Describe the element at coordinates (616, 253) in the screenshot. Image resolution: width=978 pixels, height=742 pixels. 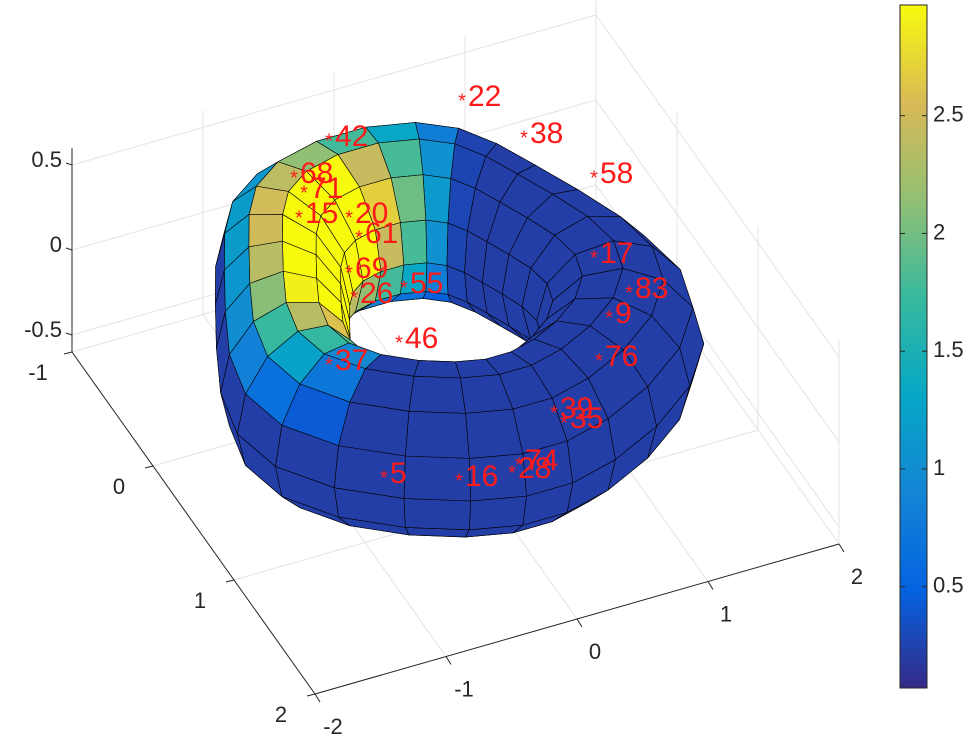
I see `point-label: 17` at that location.